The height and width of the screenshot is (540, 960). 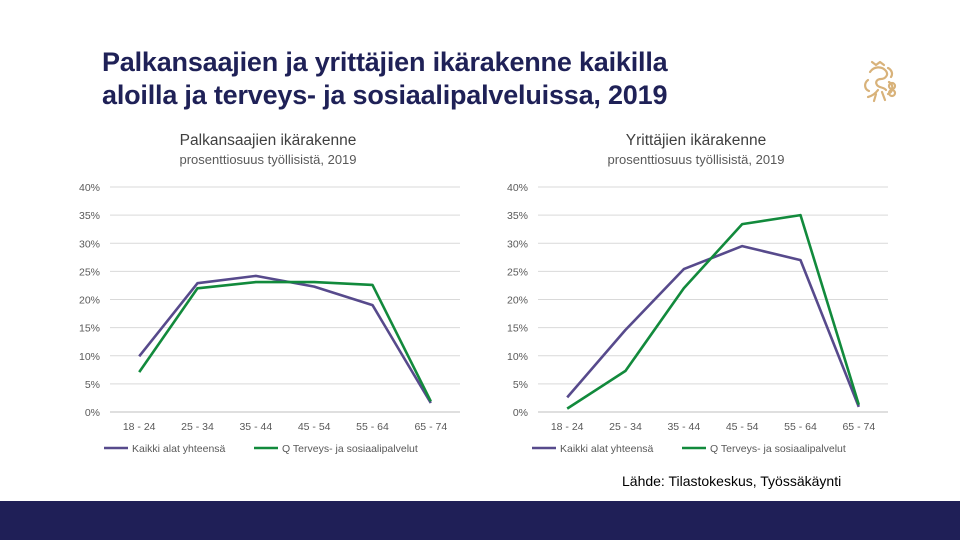 What do you see at coordinates (696, 140) in the screenshot?
I see `chart-title: Yrittäjien ikärakenne` at bounding box center [696, 140].